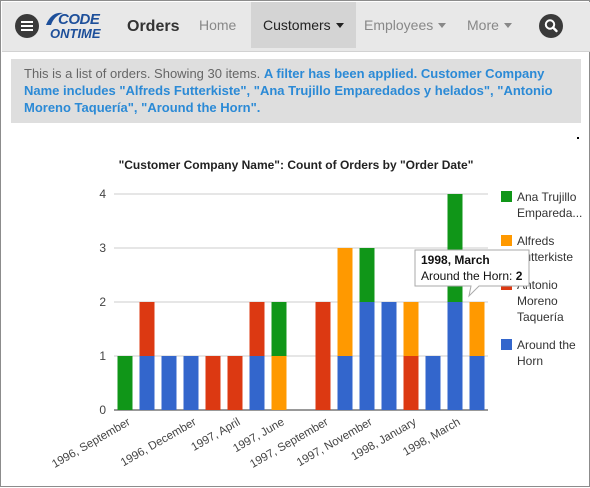 This screenshot has width=590, height=488. I want to click on logo-text-ontime: ONTIME, so click(75, 33).